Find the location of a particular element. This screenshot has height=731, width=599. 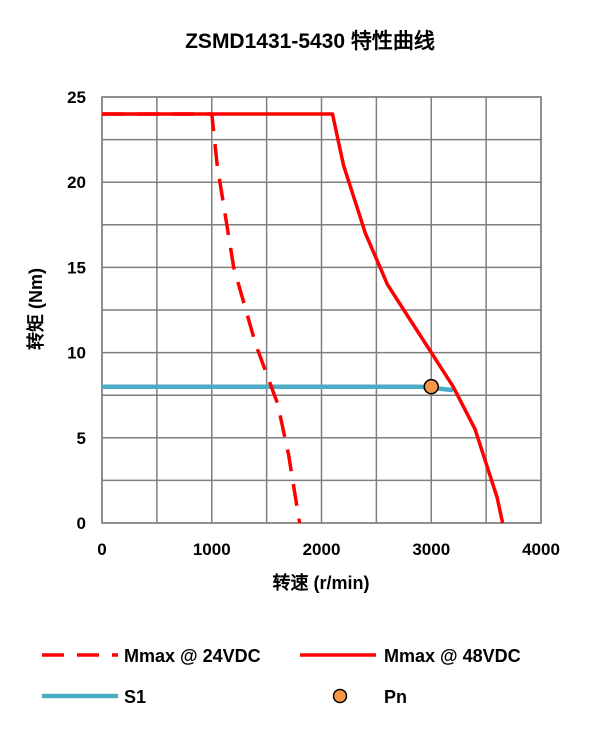

legend-label-mmax-48vdc: Mmax @ 48VDC is located at coordinates (452, 656).